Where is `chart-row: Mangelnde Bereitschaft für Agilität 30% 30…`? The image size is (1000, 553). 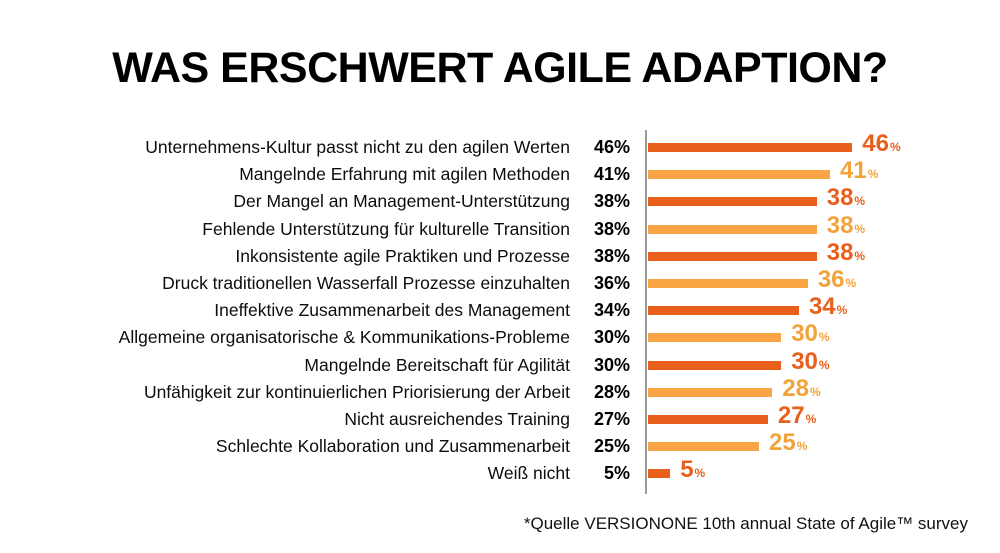 chart-row: Mangelnde Bereitschaft für Agilität 30% 30… is located at coordinates (500, 365).